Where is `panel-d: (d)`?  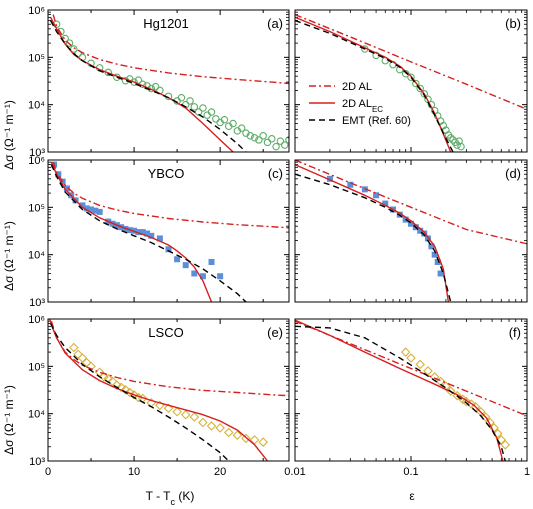 panel-d: (d) is located at coordinates (411, 231).